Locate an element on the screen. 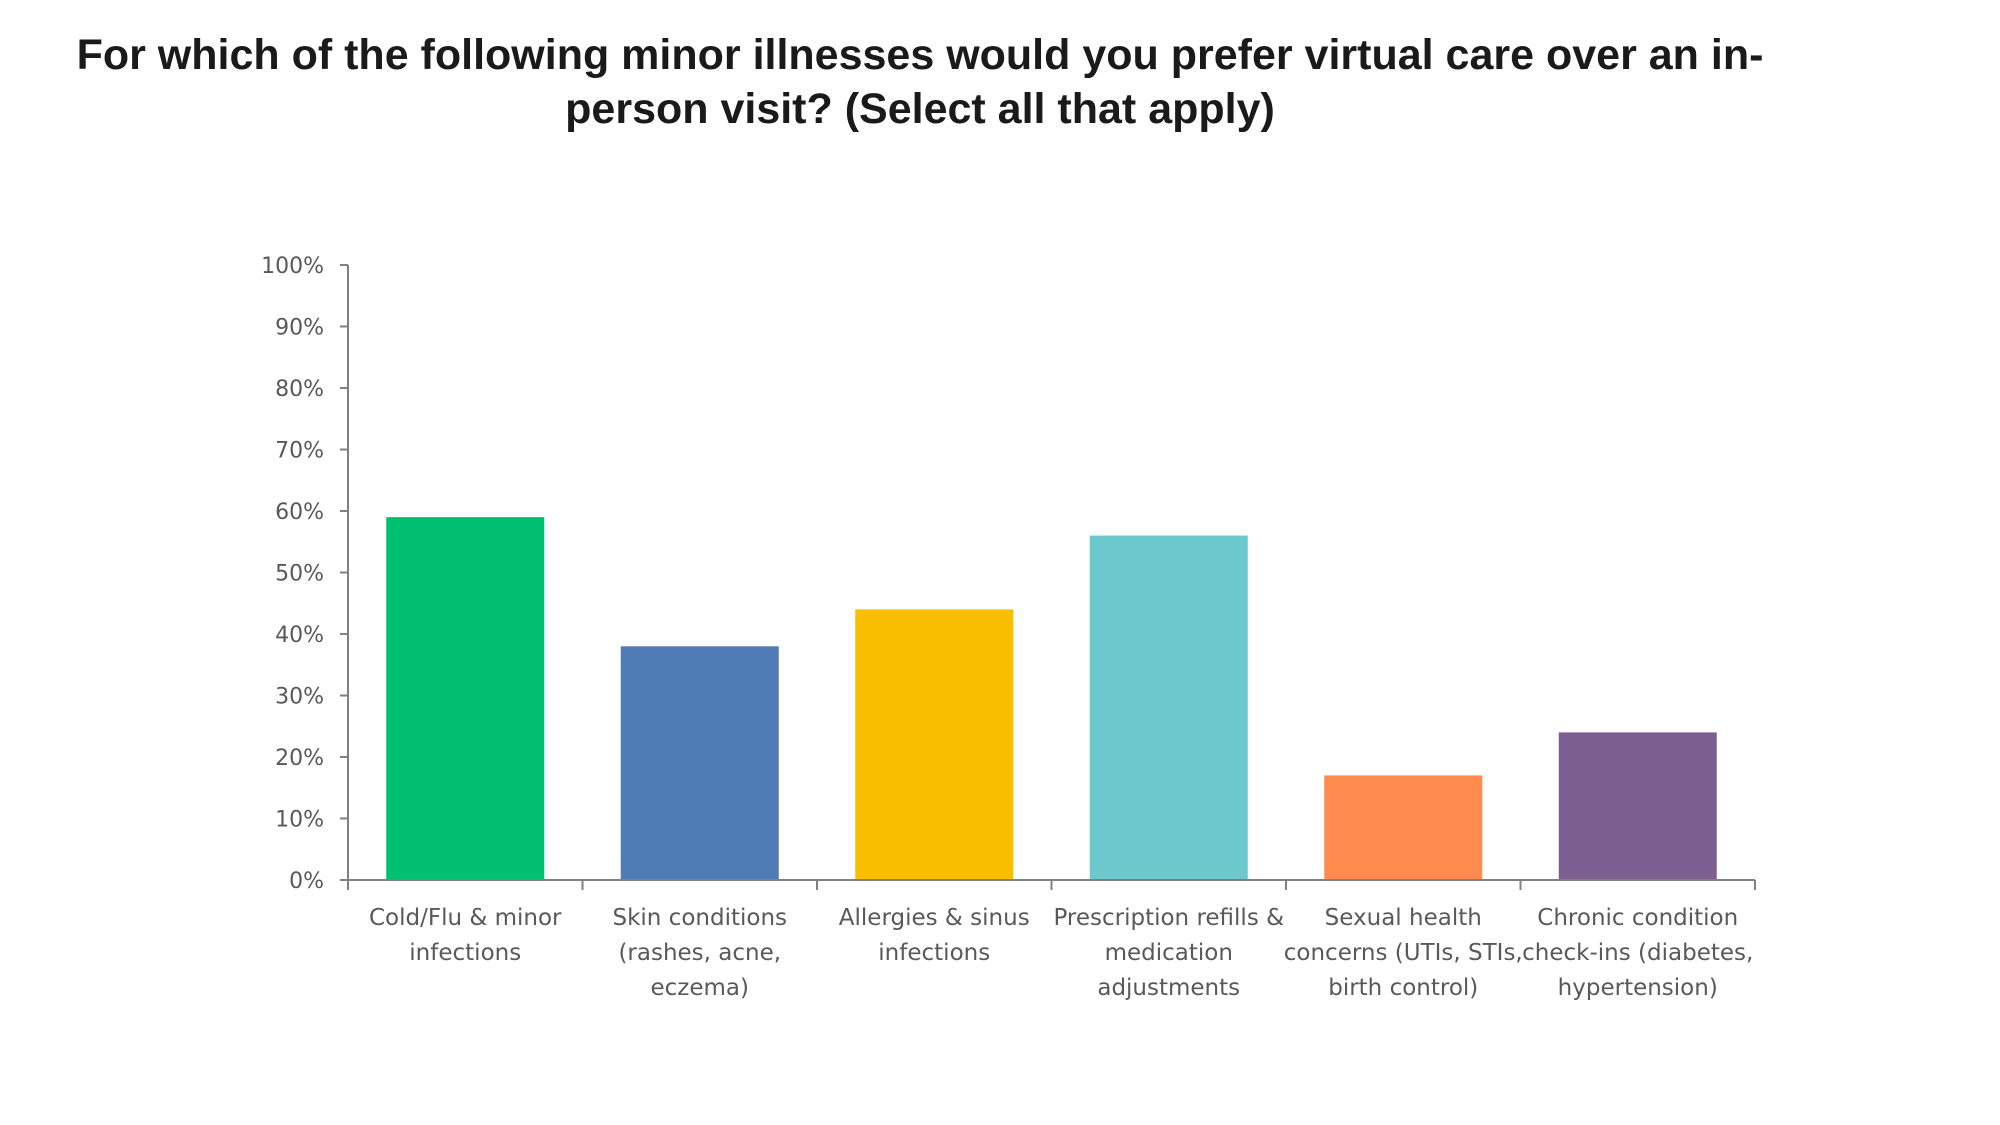 The width and height of the screenshot is (2000, 1125). x-category-label-line: (rashes, acne, is located at coordinates (699, 953).